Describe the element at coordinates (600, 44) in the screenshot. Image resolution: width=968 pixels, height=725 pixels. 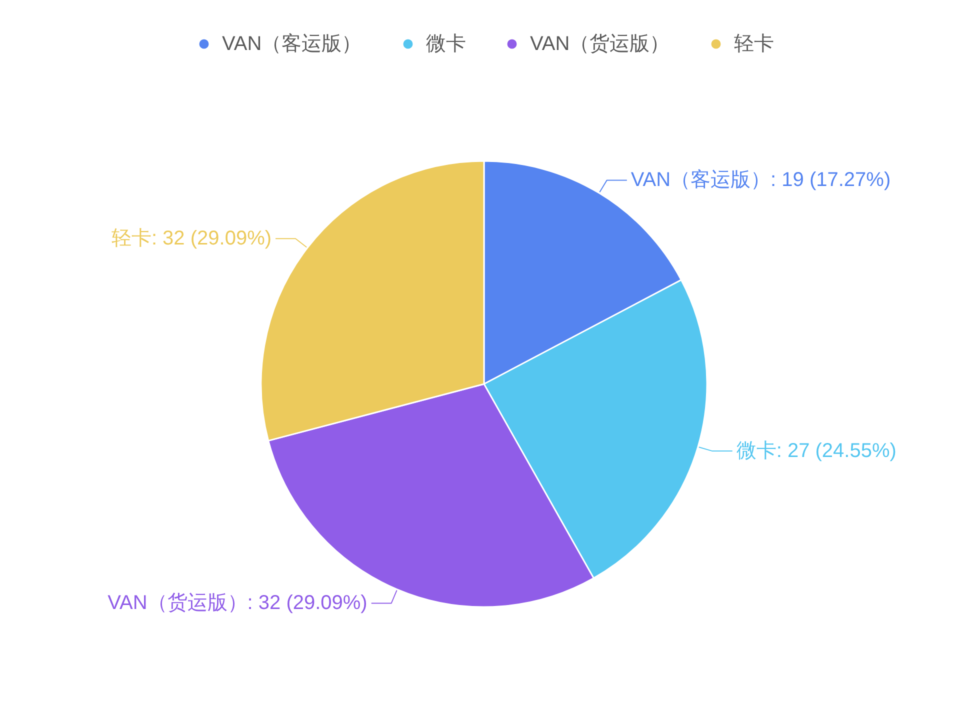
I see `legend-label: VAN（货运版）` at that location.